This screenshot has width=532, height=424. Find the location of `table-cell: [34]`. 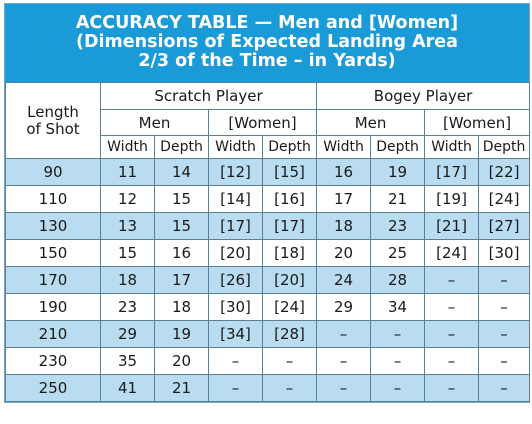

table-cell: [34] is located at coordinates (235, 334).